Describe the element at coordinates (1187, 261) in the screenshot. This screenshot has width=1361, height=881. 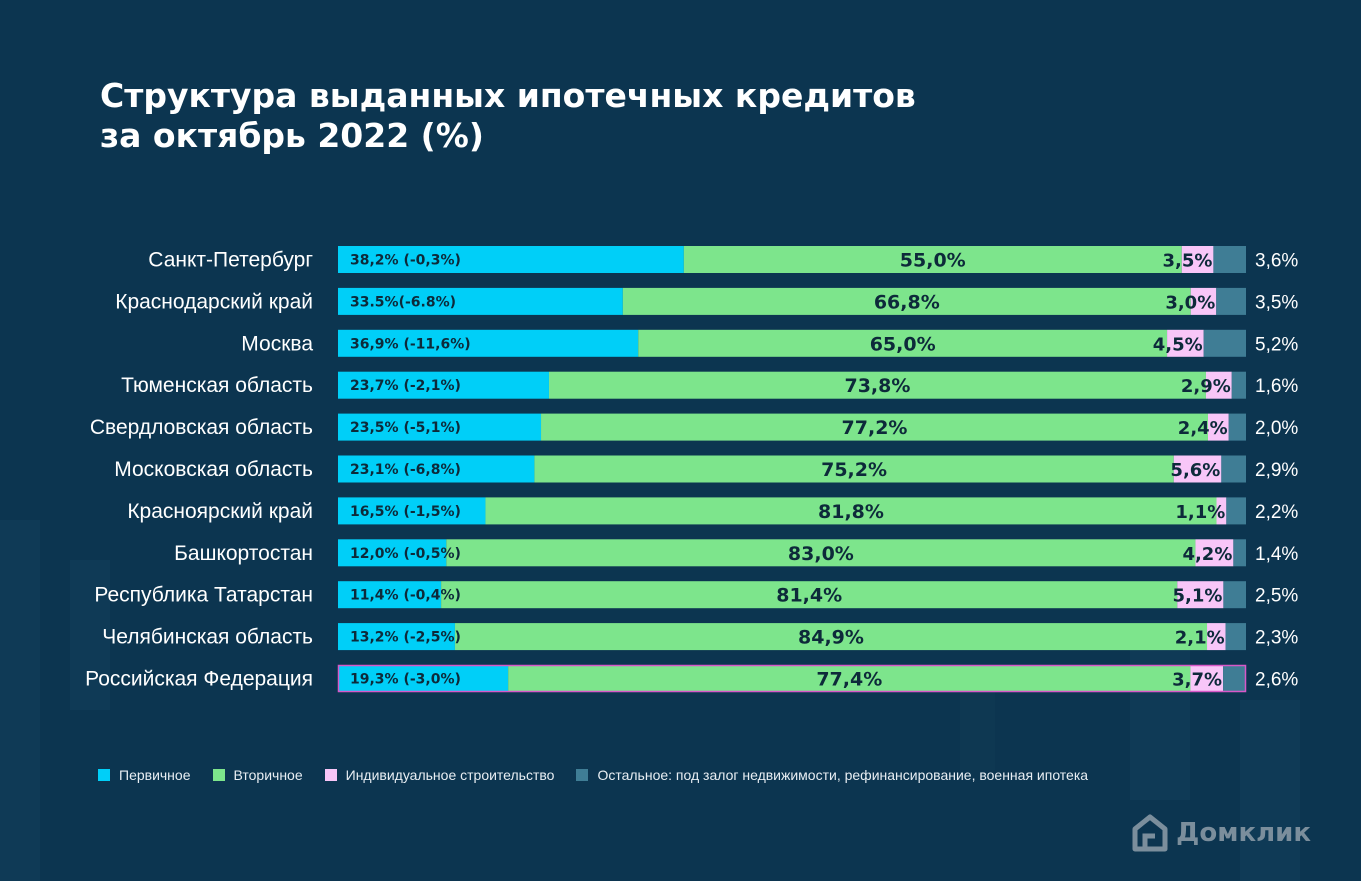
I see `data-label-individual: 3,5%` at that location.